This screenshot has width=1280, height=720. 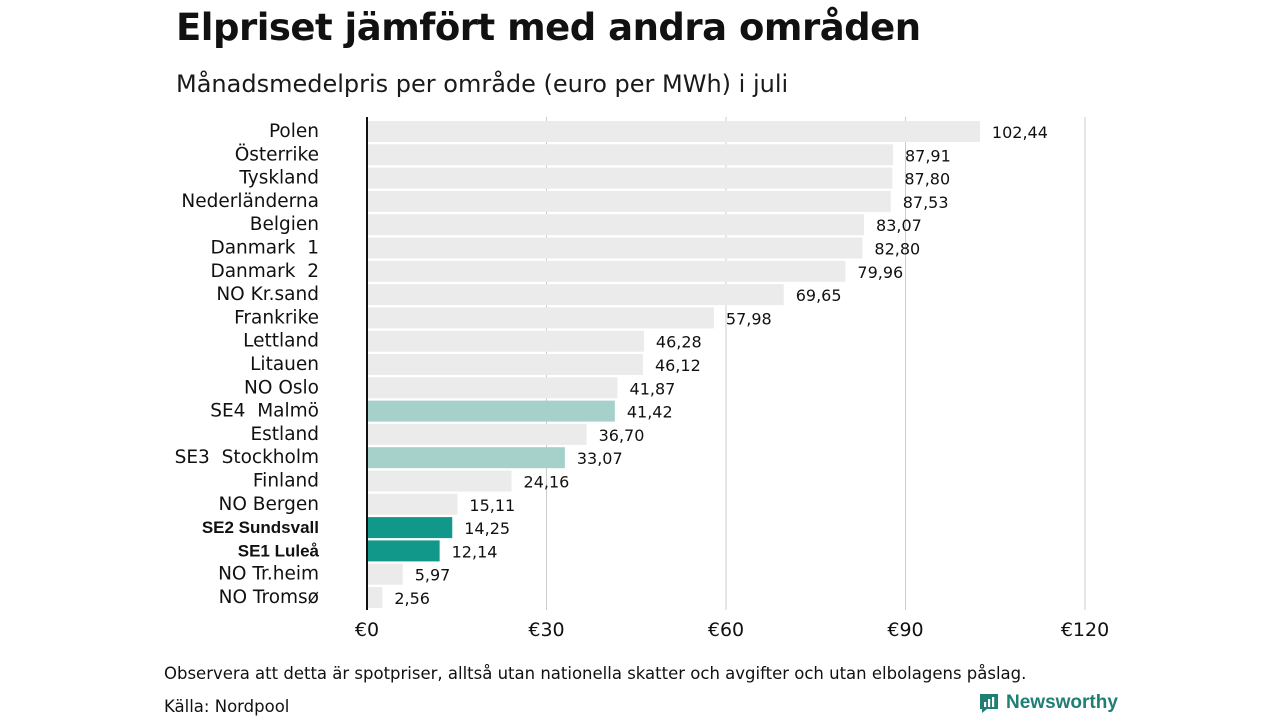 What do you see at coordinates (1085, 630) in the screenshot?
I see `x-tick-label: €120` at bounding box center [1085, 630].